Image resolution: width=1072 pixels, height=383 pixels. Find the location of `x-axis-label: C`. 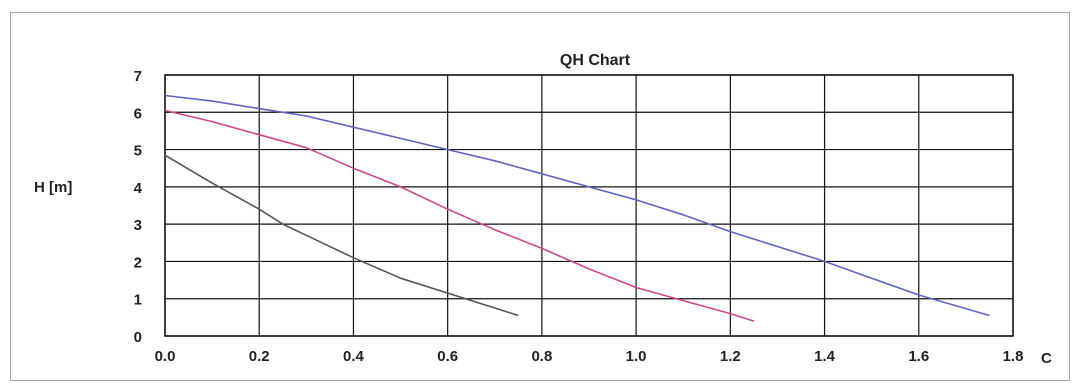

x-axis-label: C is located at coordinates (1046, 358).